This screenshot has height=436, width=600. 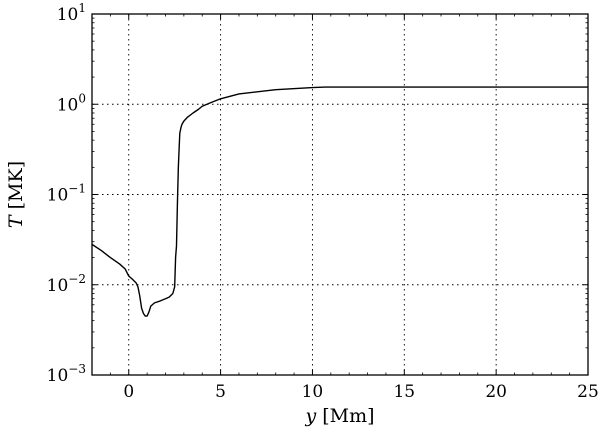 I want to click on x-tick-label: 10, so click(x=313, y=392).